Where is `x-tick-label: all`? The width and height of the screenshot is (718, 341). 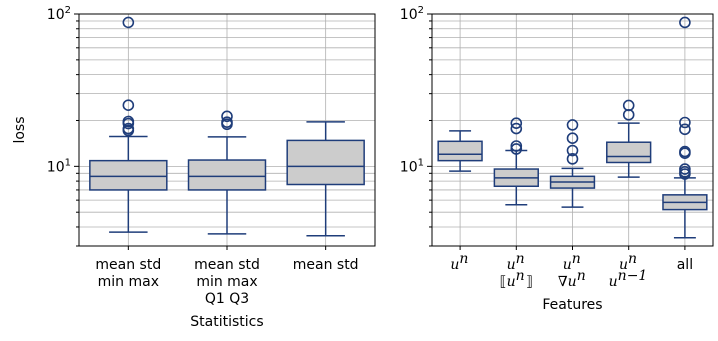 x-tick-label: all is located at coordinates (685, 265).